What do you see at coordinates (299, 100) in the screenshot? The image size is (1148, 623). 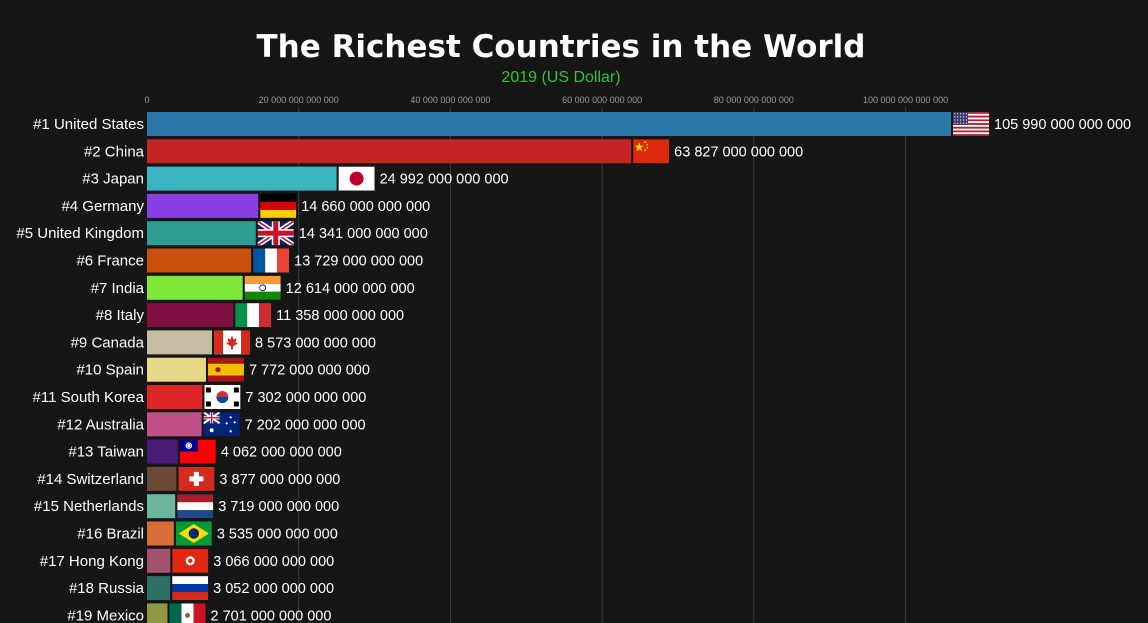 I see `x-tick-label: 20 000 000 000 000` at bounding box center [299, 100].